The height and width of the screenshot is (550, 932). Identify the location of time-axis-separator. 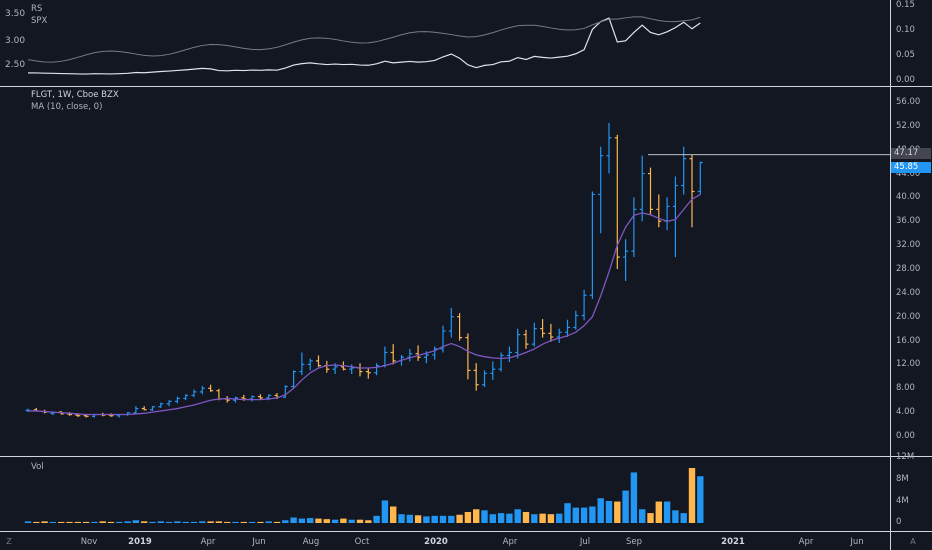
(466, 531).